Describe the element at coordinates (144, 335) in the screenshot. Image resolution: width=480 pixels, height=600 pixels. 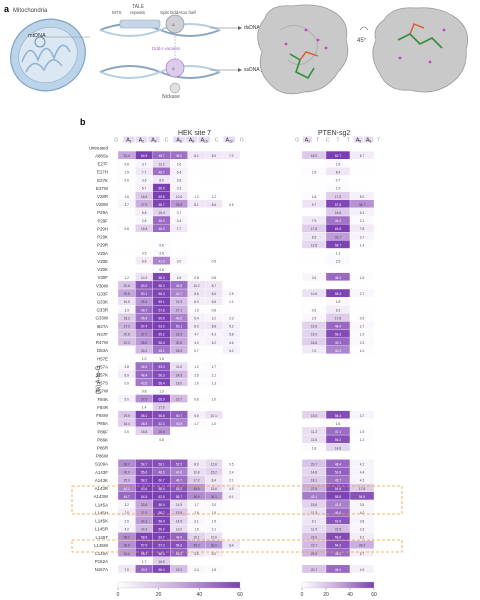
I see `cell-value: 37.7` at that location.